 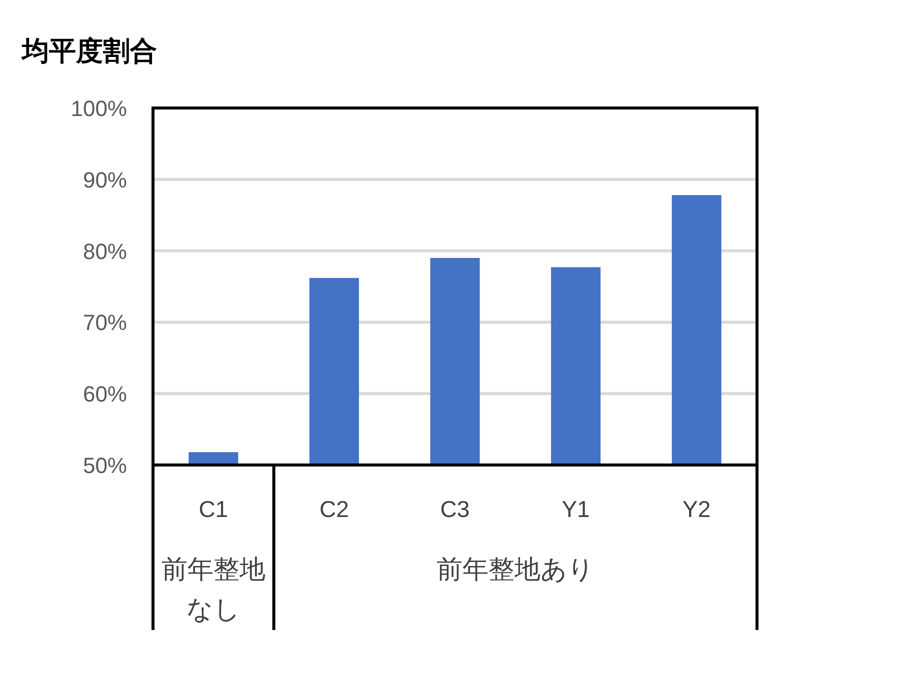 What do you see at coordinates (98, 108) in the screenshot?
I see `y-tick-label: 100%` at bounding box center [98, 108].